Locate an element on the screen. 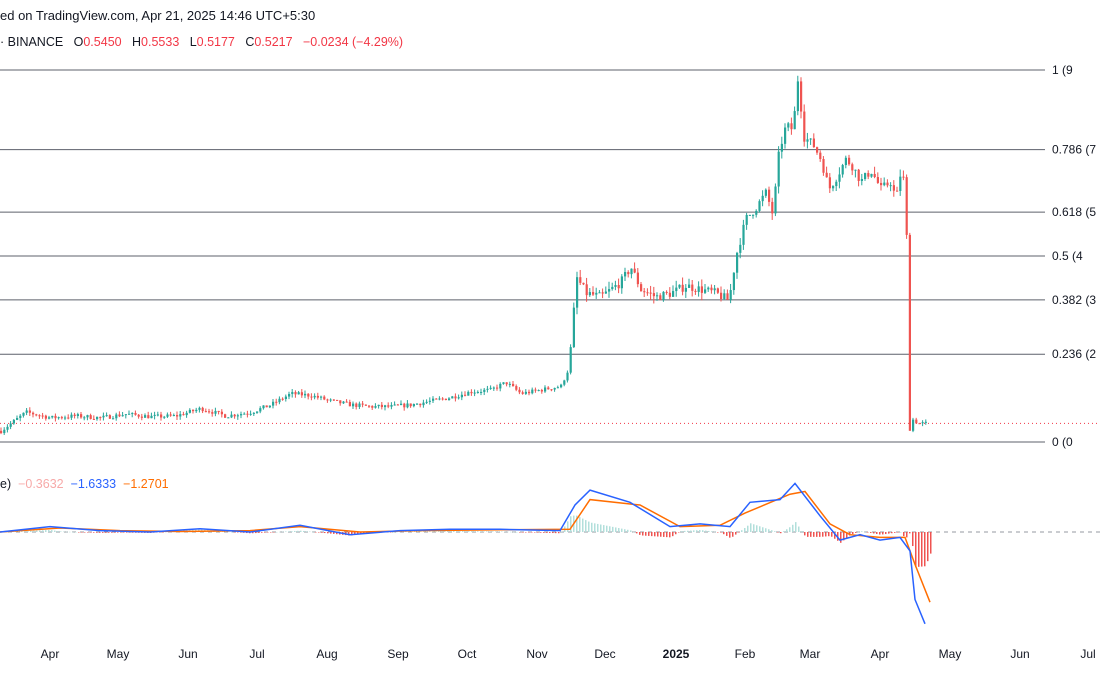 Image resolution: width=1100 pixels, height=700 pixels. fib-label: 0.5 (4 is located at coordinates (1067, 256).